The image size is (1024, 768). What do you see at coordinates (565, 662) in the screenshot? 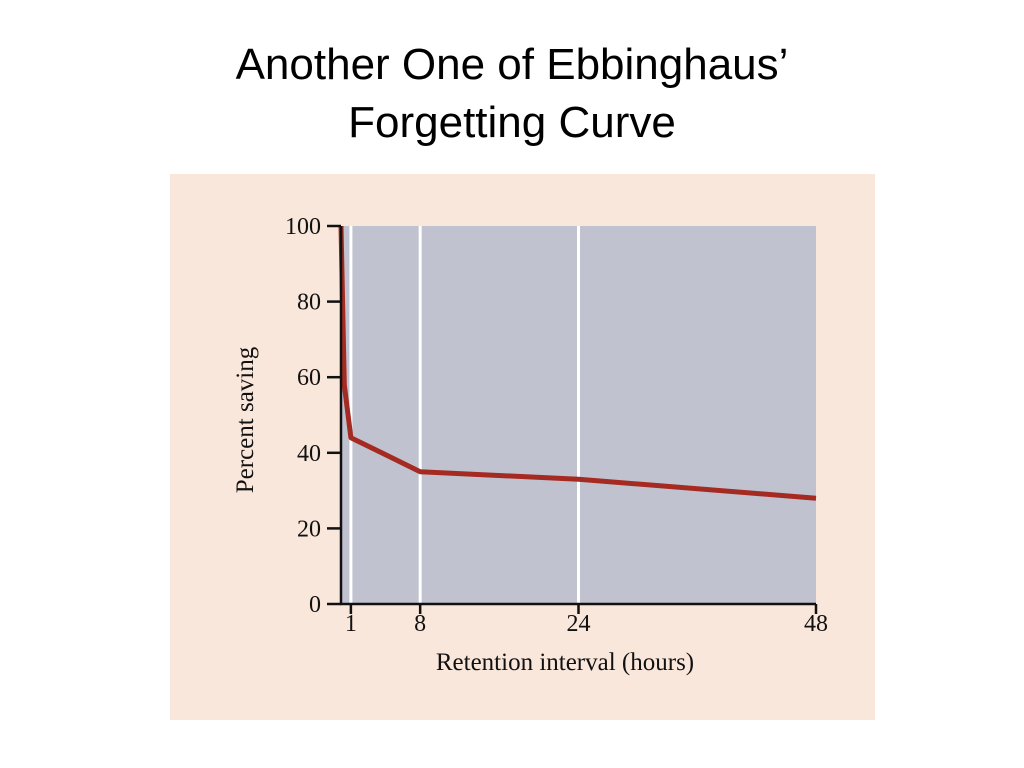
I see `x-axis-title: Retention interval (hours)` at bounding box center [565, 662].